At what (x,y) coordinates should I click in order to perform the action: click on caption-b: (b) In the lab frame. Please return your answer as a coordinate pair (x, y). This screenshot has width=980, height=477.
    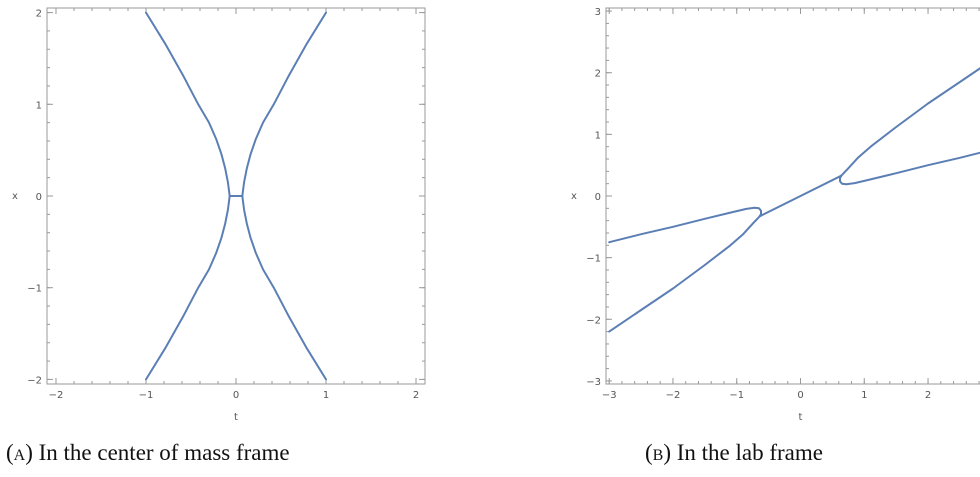
    Looking at the image, I should click on (734, 453).